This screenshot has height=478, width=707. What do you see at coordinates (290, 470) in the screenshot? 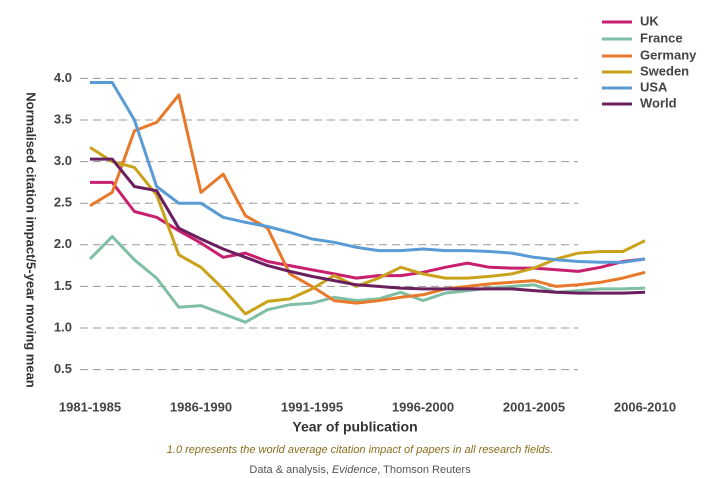
I see `source-part: Data & analysis,` at bounding box center [290, 470].